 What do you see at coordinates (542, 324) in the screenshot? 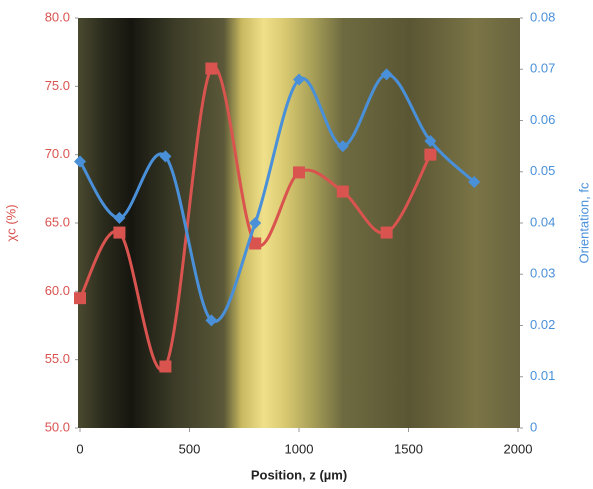
I see `y2-tick-label: 0.02` at bounding box center [542, 324].